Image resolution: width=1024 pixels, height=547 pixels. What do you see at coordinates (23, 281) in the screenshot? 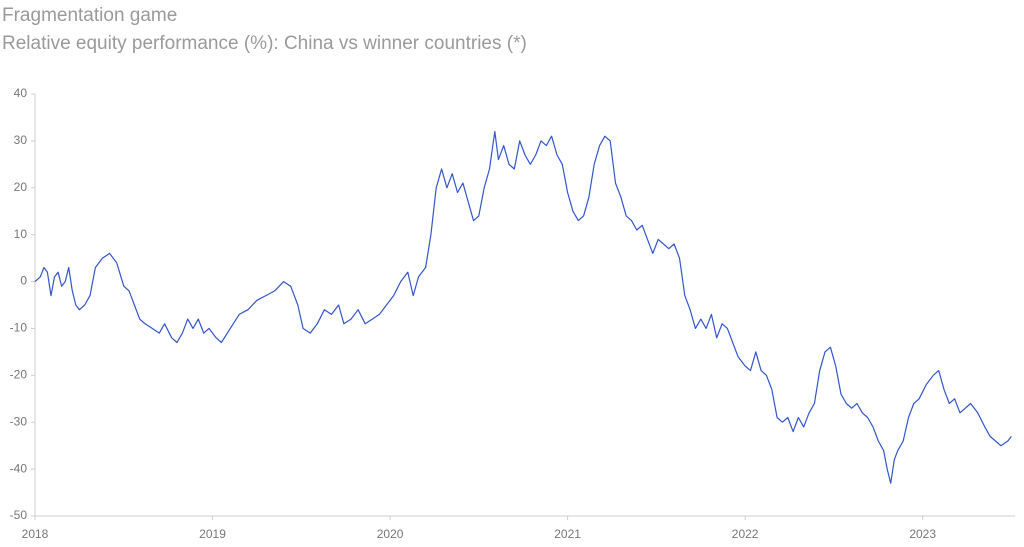
I see `y-tick-label: 0` at bounding box center [23, 281].